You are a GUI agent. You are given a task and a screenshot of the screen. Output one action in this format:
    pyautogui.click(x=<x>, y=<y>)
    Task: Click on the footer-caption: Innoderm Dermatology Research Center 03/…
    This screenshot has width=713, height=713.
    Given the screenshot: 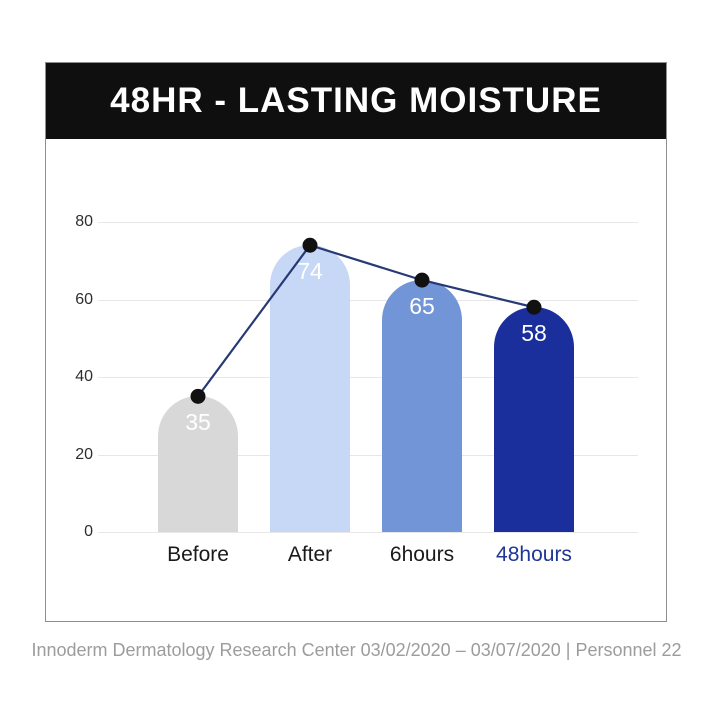 What is the action you would take?
    pyautogui.click(x=356, y=650)
    